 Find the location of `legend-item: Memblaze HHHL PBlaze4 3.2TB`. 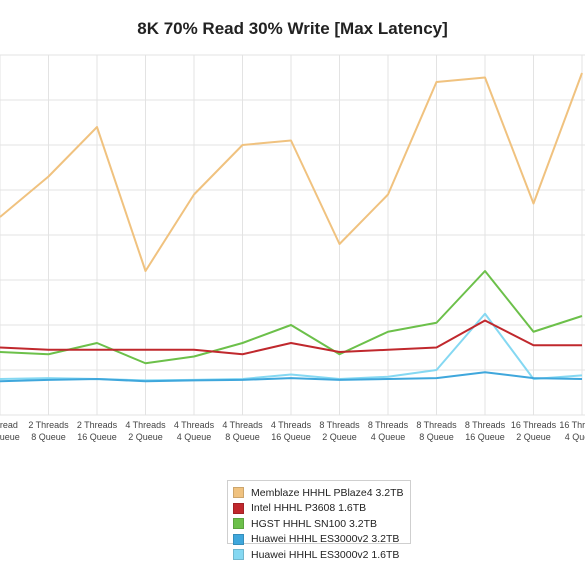

legend-item: Memblaze HHHL PBlaze4 3.2TB is located at coordinates (321, 493).